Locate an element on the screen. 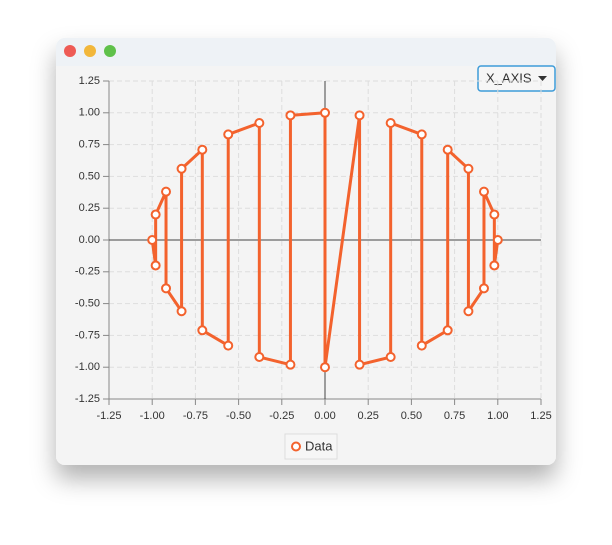  dropdown: X_AXIS is located at coordinates (516, 78).